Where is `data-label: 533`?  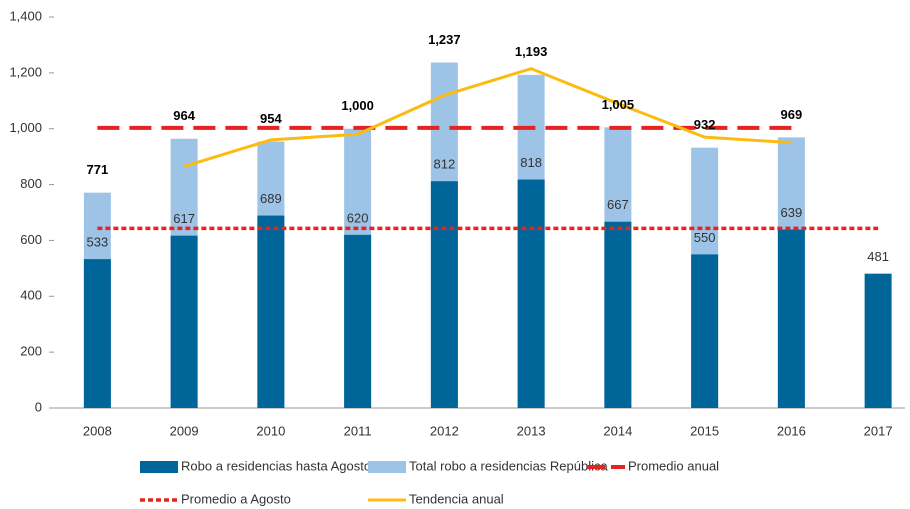
data-label: 533 is located at coordinates (98, 242).